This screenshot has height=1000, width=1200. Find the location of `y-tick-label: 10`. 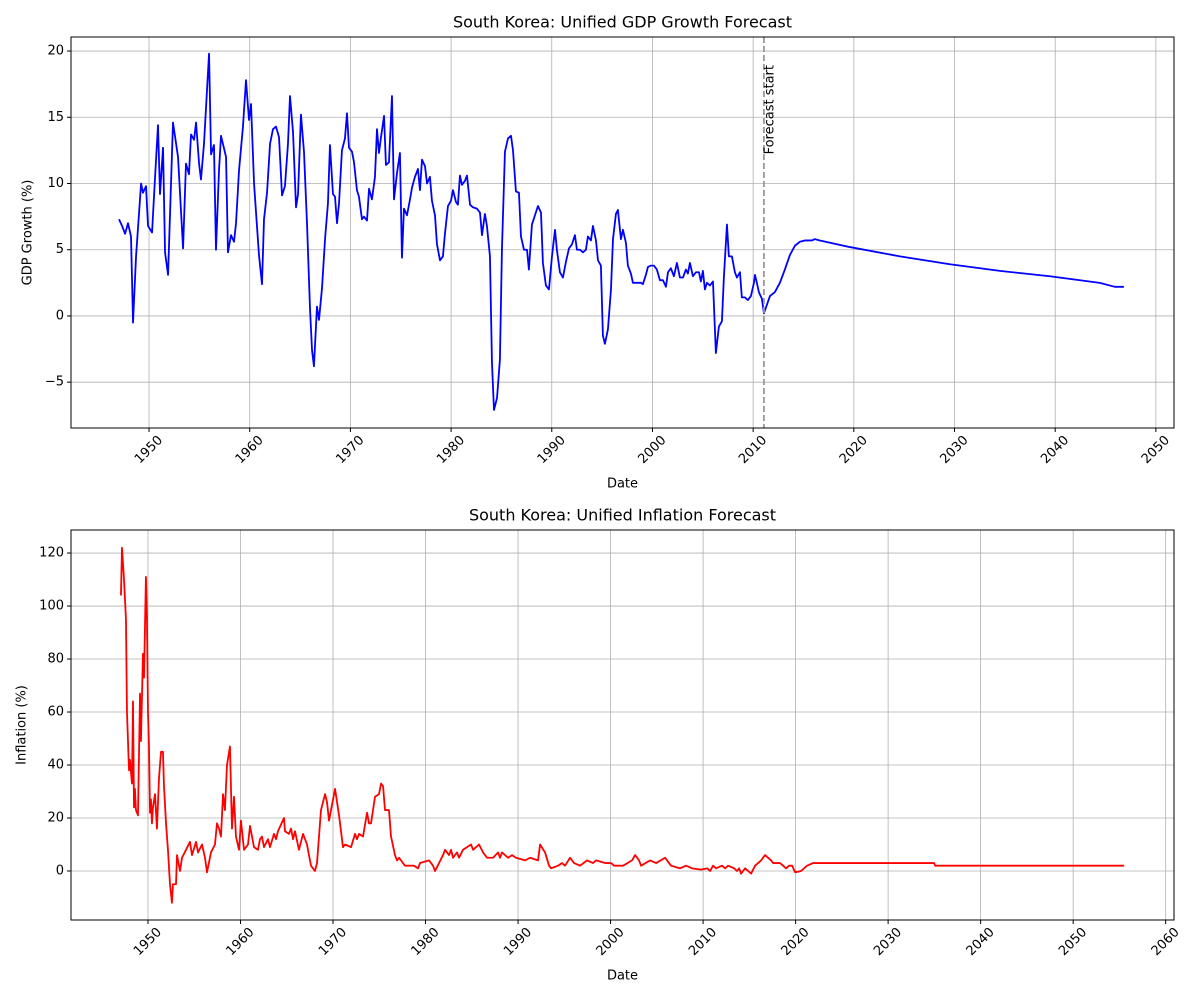

y-tick-label: 10 is located at coordinates (55, 183).